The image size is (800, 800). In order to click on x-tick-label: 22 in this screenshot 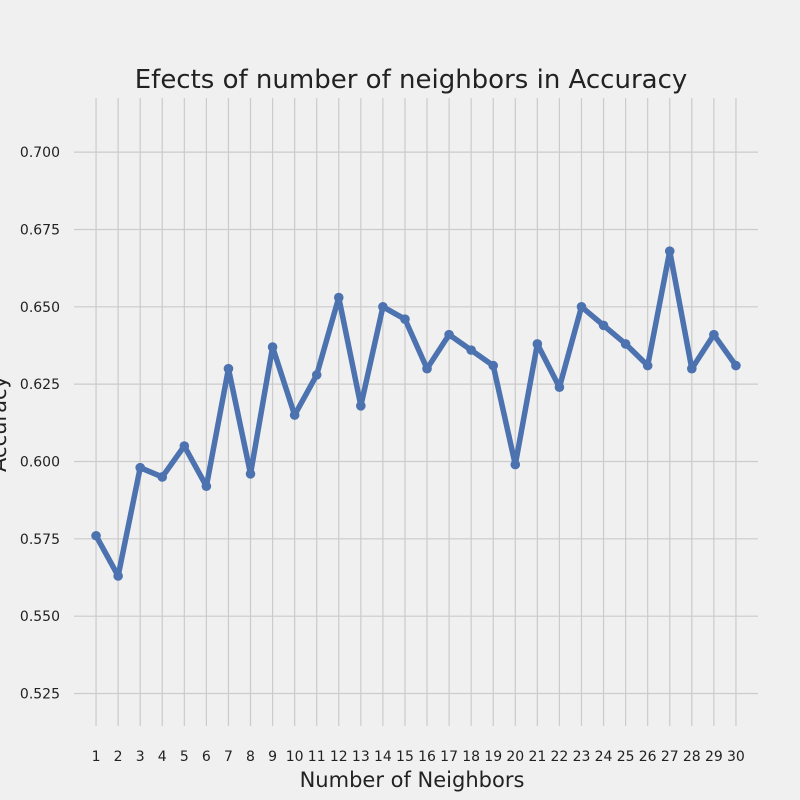, I will do `click(560, 757)`.